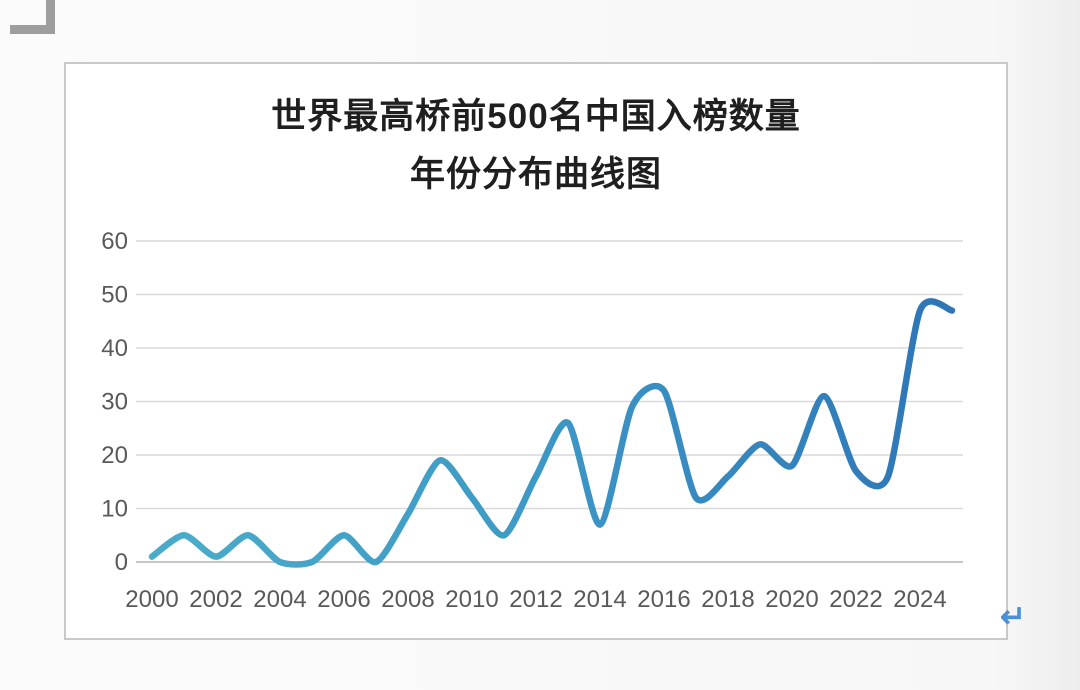 This screenshot has height=690, width=1080. Describe the element at coordinates (855, 599) in the screenshot. I see `x-axis-tick-label: 2022` at that location.